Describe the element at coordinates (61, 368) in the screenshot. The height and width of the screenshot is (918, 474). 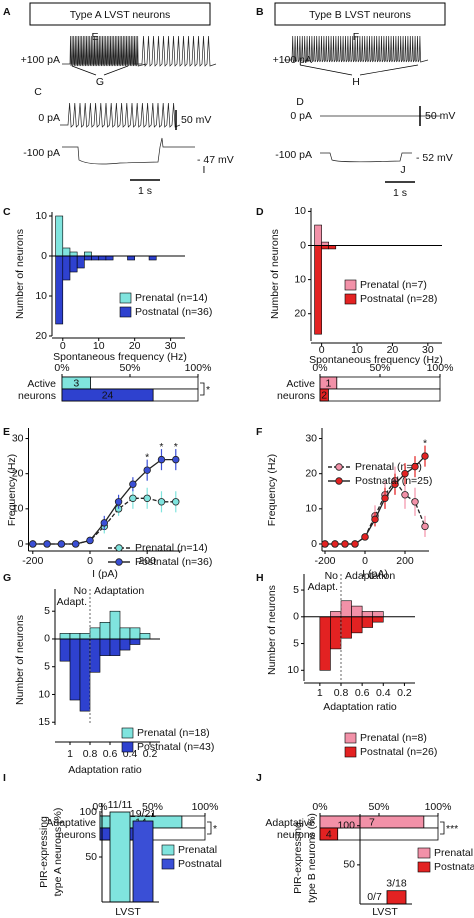
I see `x-tick-label: 0%` at that location.